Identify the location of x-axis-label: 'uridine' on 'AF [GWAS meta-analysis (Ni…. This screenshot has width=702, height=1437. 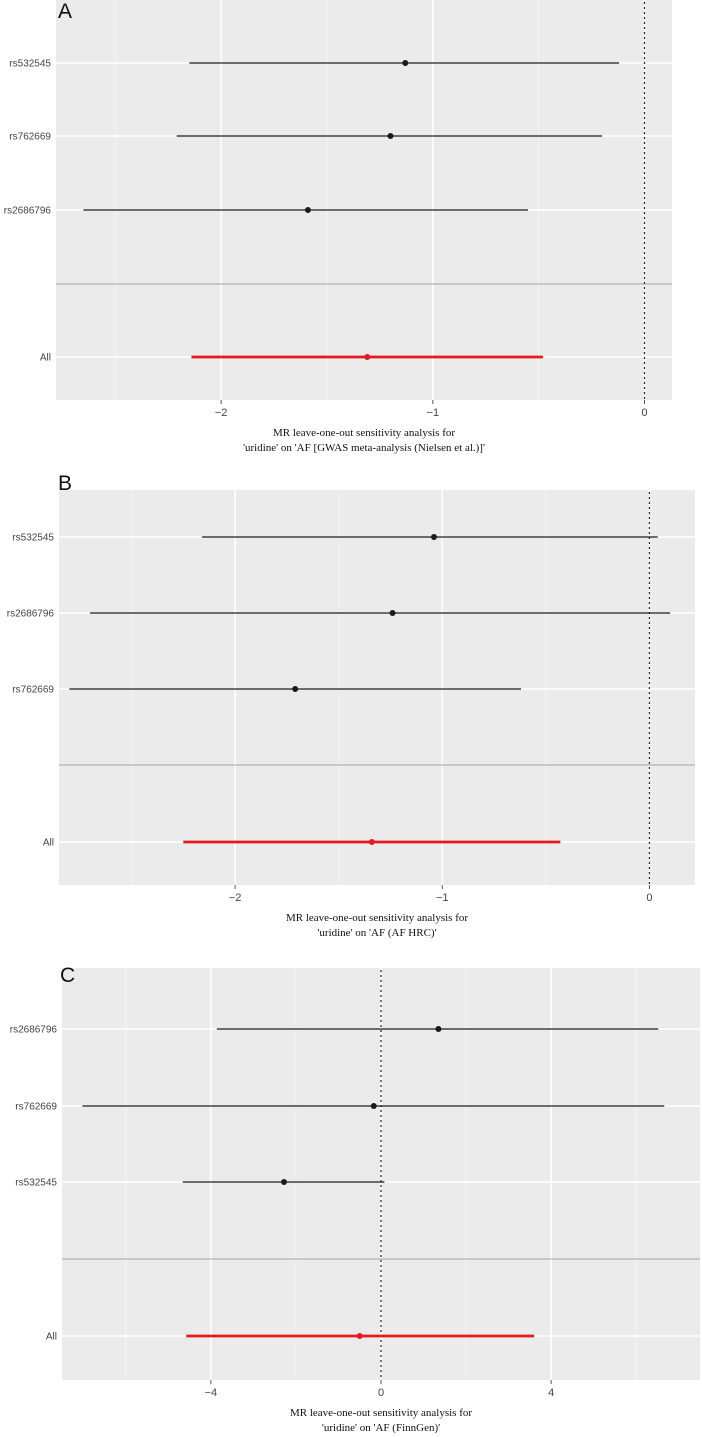
(364, 448).